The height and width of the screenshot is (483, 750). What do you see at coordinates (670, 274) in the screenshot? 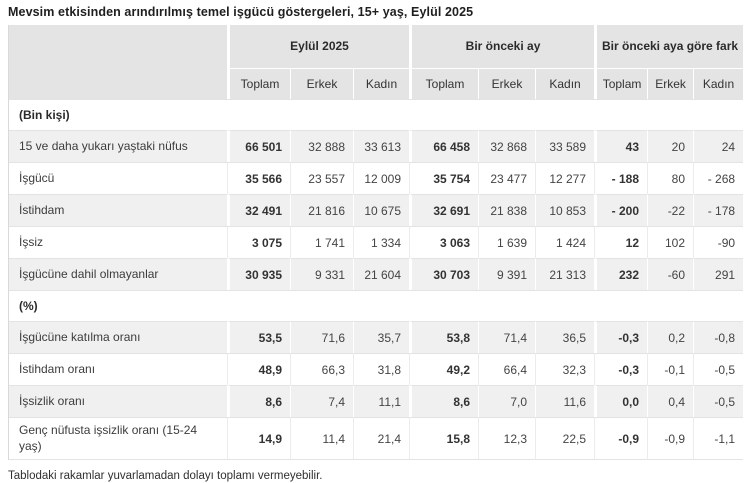
I see `cell: -60` at bounding box center [670, 274].